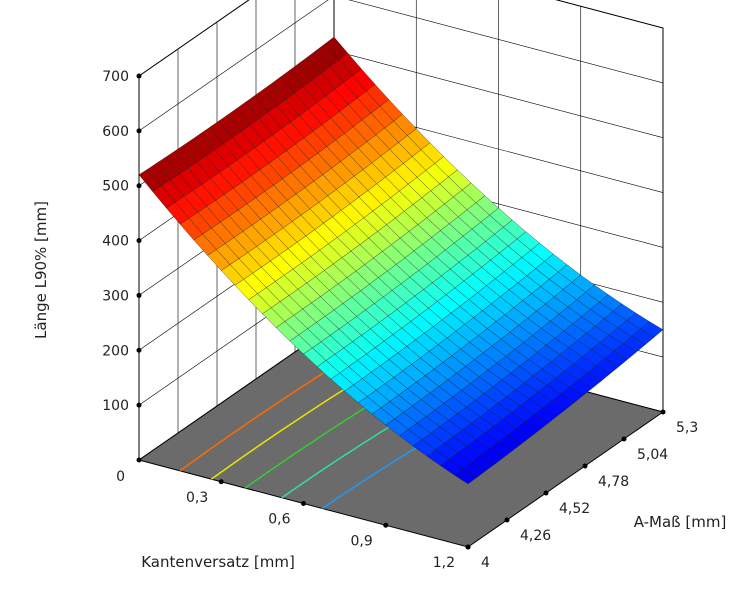 The width and height of the screenshot is (755, 589). What do you see at coordinates (687, 428) in the screenshot?
I see `y-tick-label: 5,3` at bounding box center [687, 428].